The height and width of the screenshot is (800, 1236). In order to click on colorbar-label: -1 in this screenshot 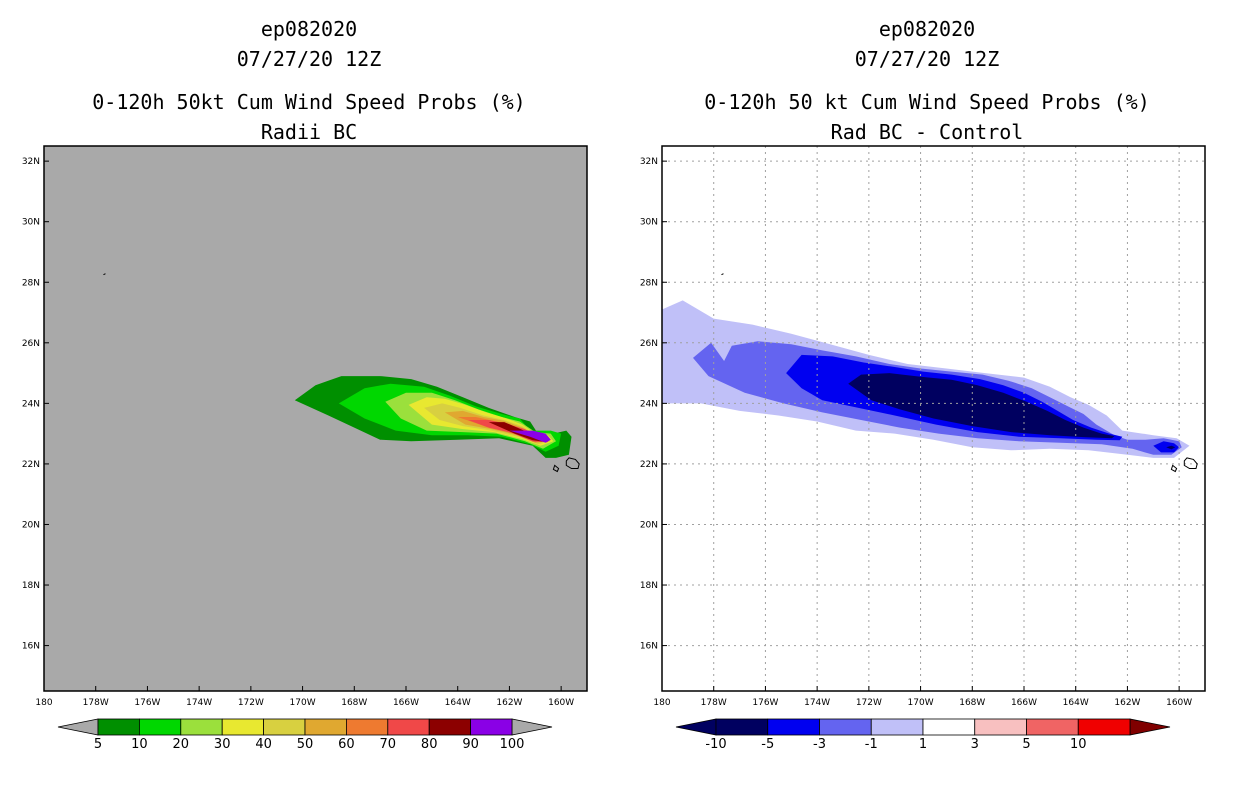, I will do `click(871, 744)`.